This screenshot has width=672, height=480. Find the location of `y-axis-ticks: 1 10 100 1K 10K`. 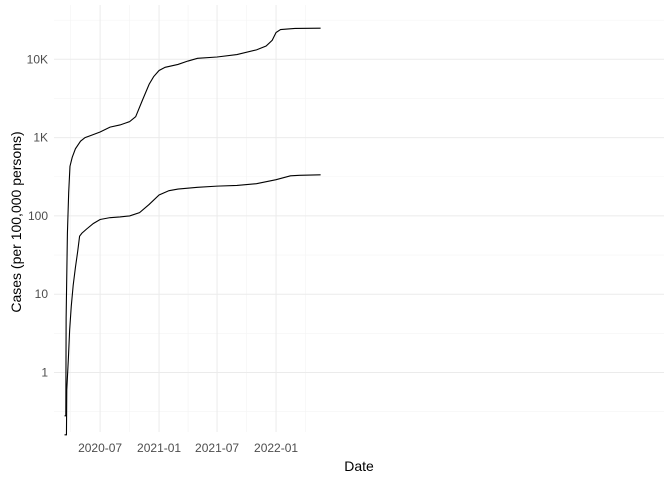

y-axis-ticks: 1 10 100 1K 10K is located at coordinates (38, 215).